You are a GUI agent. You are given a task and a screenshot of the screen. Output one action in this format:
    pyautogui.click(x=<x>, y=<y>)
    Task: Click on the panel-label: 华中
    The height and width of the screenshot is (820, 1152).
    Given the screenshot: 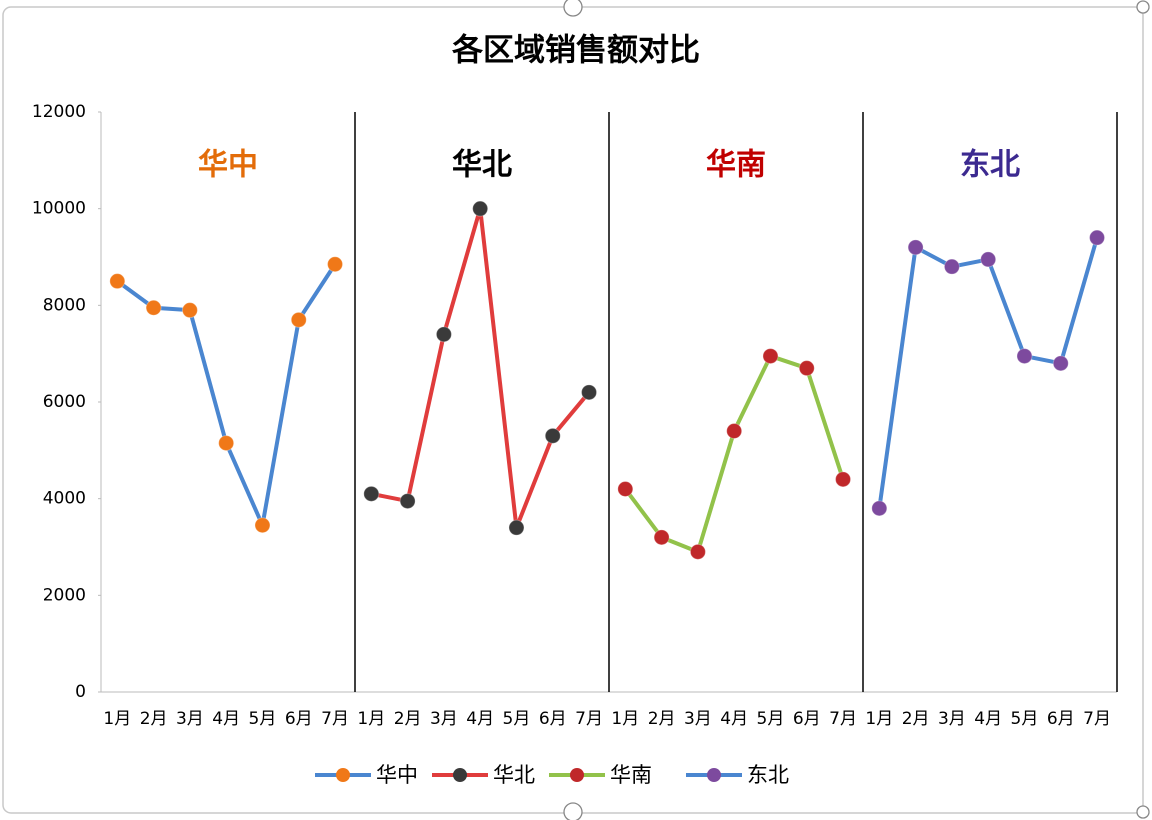 What is the action you would take?
    pyautogui.click(x=228, y=165)
    